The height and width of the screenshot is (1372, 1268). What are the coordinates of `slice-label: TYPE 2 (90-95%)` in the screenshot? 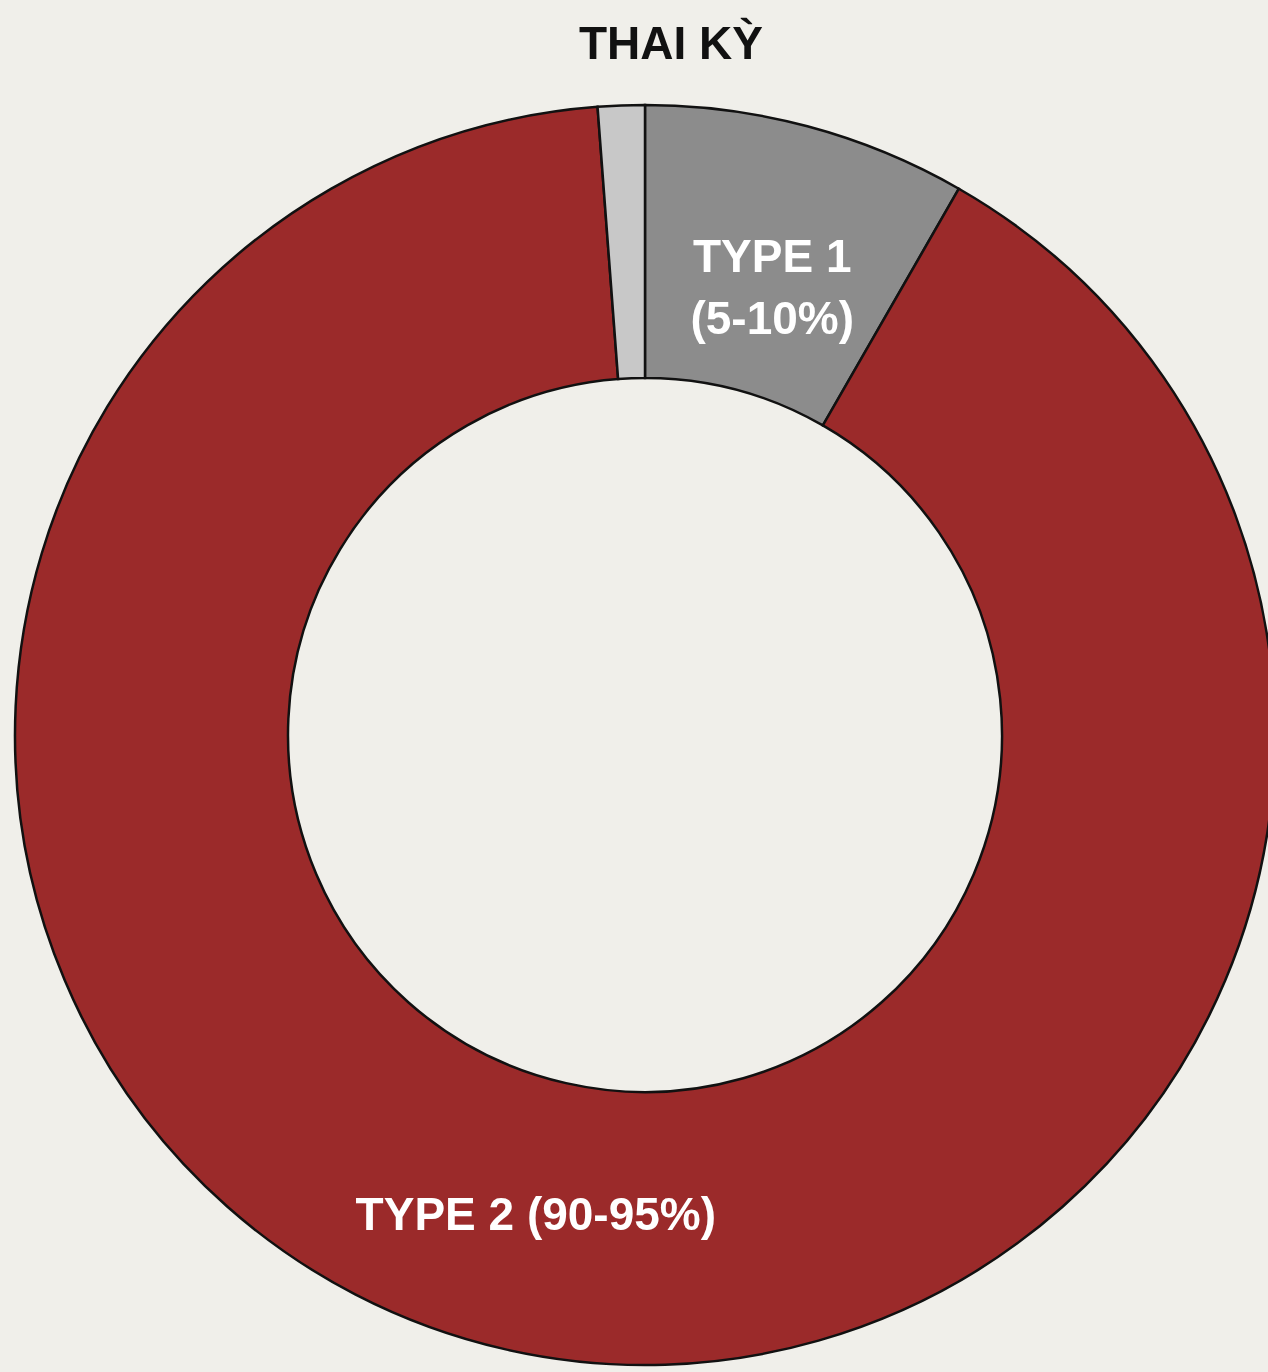 It's located at (536, 1214).